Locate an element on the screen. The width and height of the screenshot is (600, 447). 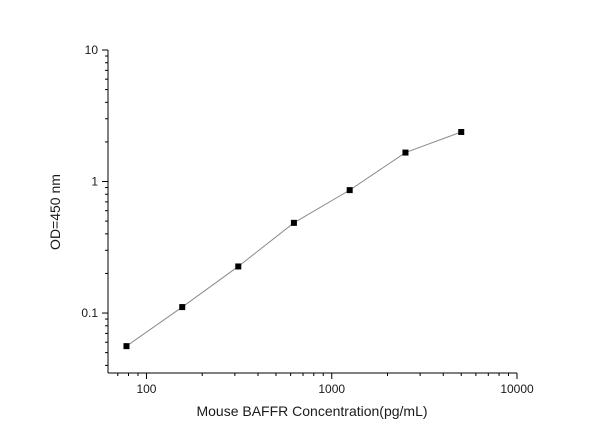
y-tick-label: 1 is located at coordinates (94, 182).